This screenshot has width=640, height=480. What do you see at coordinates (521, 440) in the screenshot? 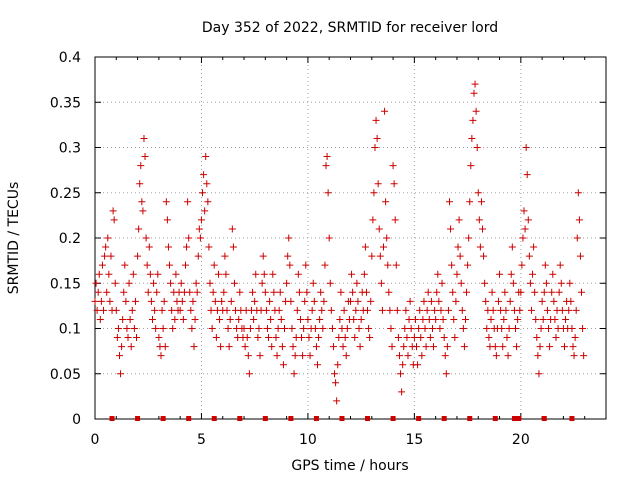
I see `x-tick-label: 20` at bounding box center [521, 440].